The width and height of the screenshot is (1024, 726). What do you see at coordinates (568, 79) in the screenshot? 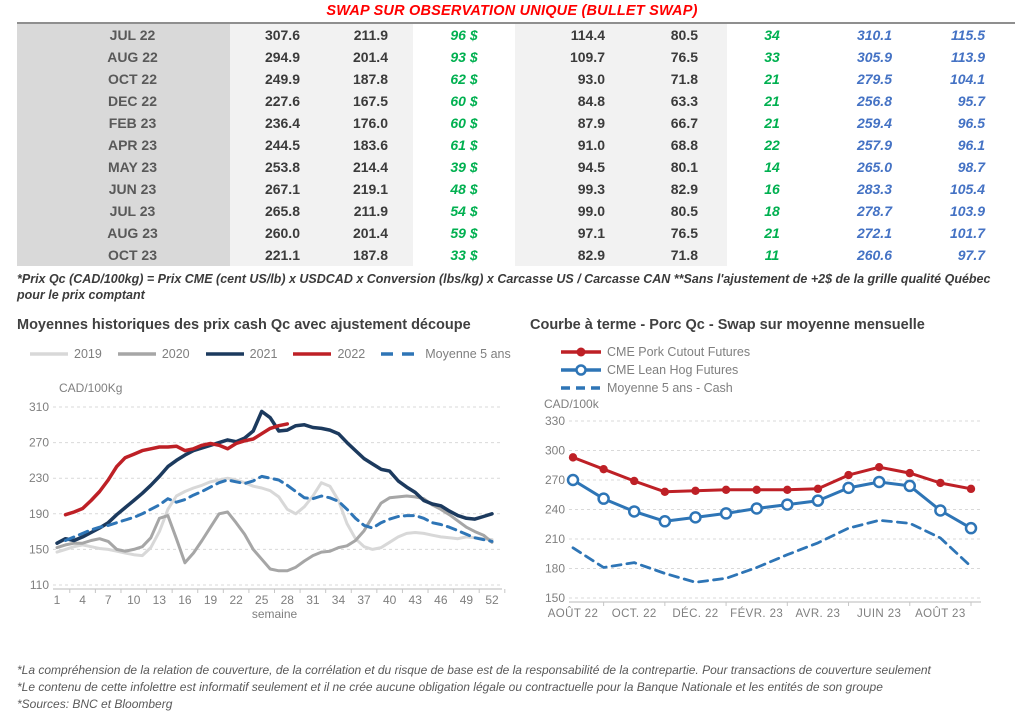
I see `qc-price2-cell: 93.0` at bounding box center [568, 79].